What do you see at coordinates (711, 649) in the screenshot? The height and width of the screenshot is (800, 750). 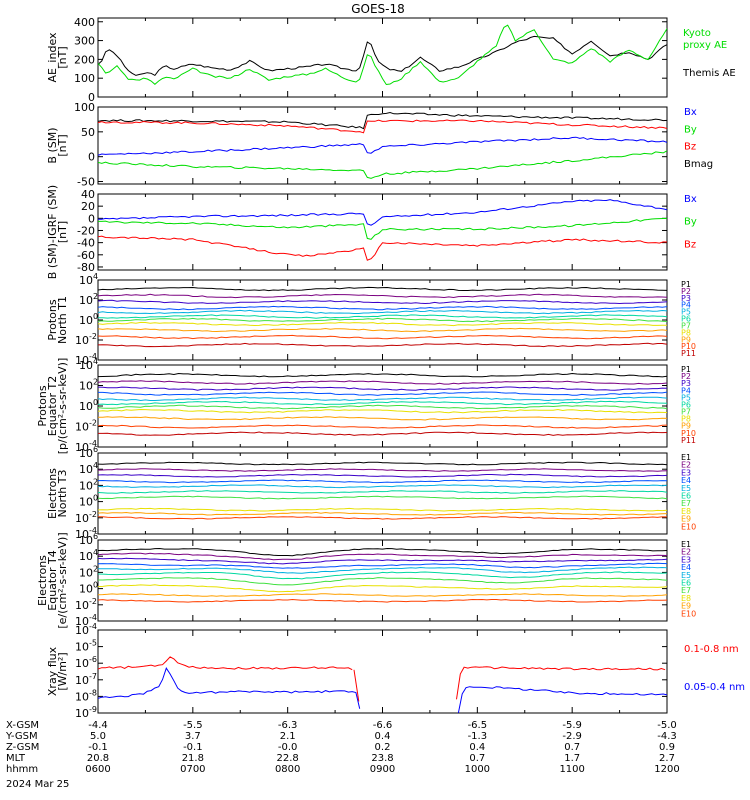 I see `legend-entry: 0.1-0.8 nm` at bounding box center [711, 649].